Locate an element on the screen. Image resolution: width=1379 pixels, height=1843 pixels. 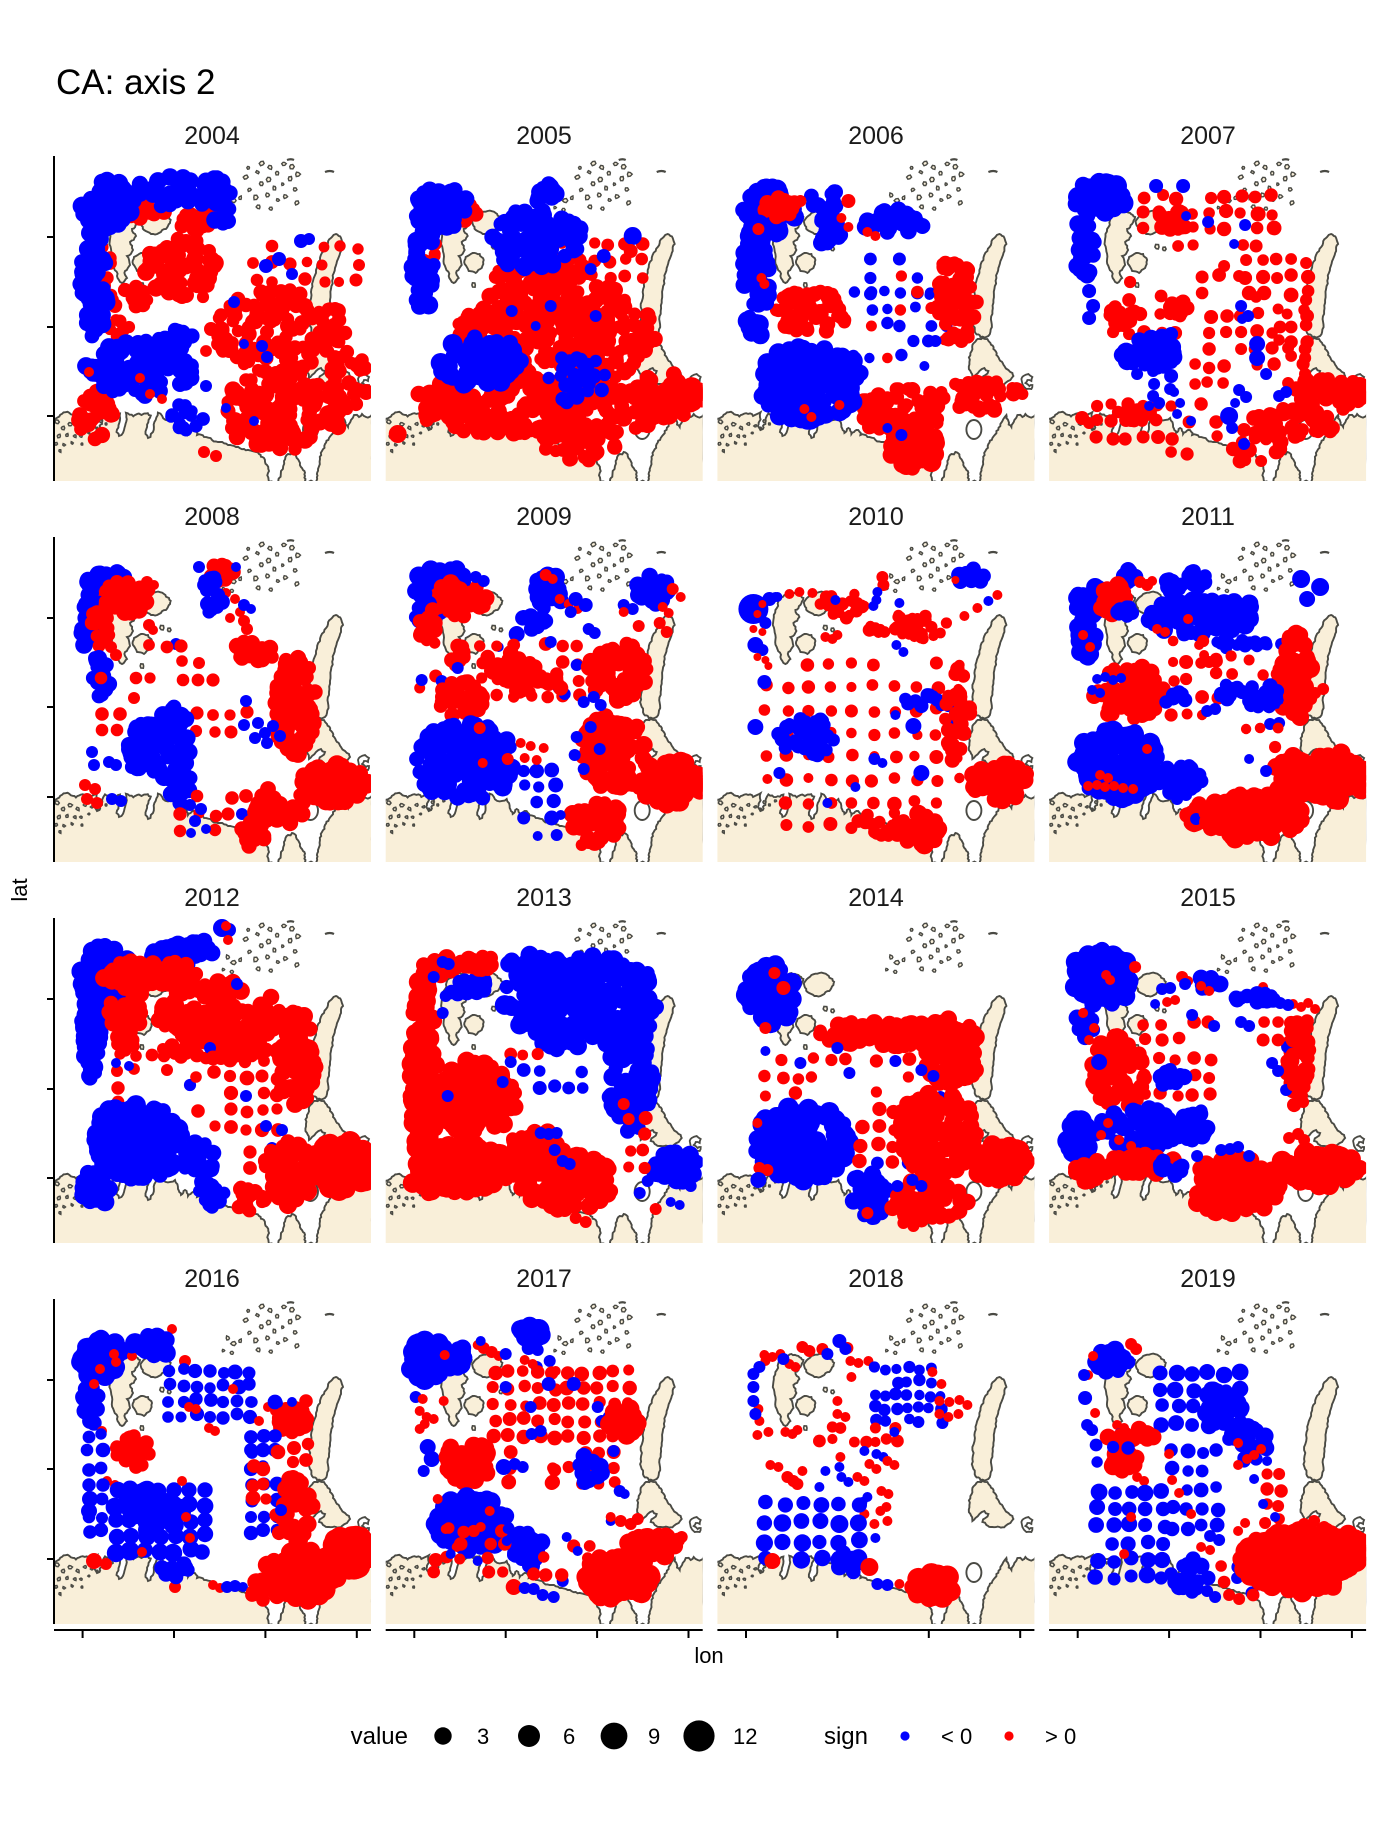
svg-text: CA: axis 2 is located at coordinates (136, 82).